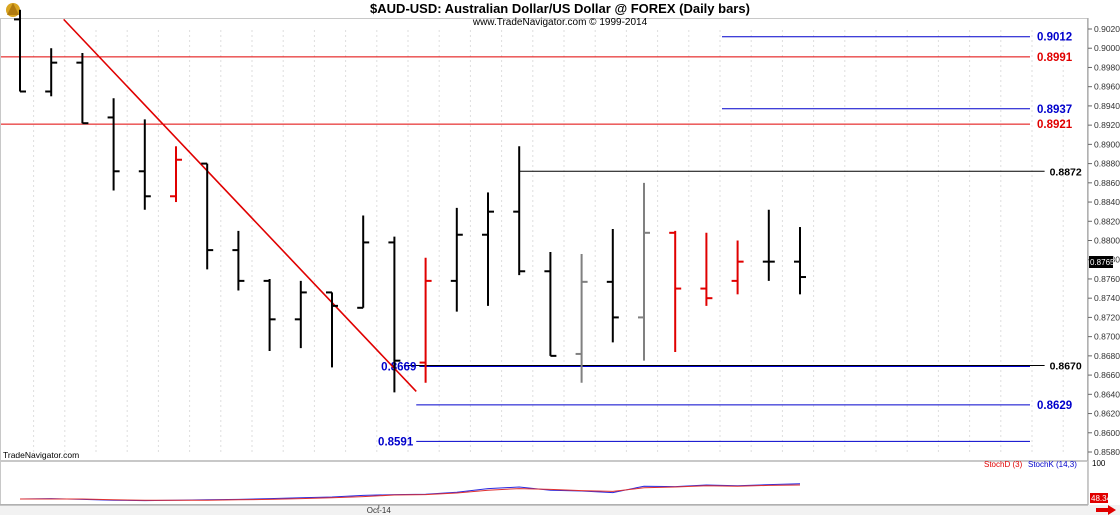  I want to click on y-tick-label: 0.8960, so click(1107, 87).